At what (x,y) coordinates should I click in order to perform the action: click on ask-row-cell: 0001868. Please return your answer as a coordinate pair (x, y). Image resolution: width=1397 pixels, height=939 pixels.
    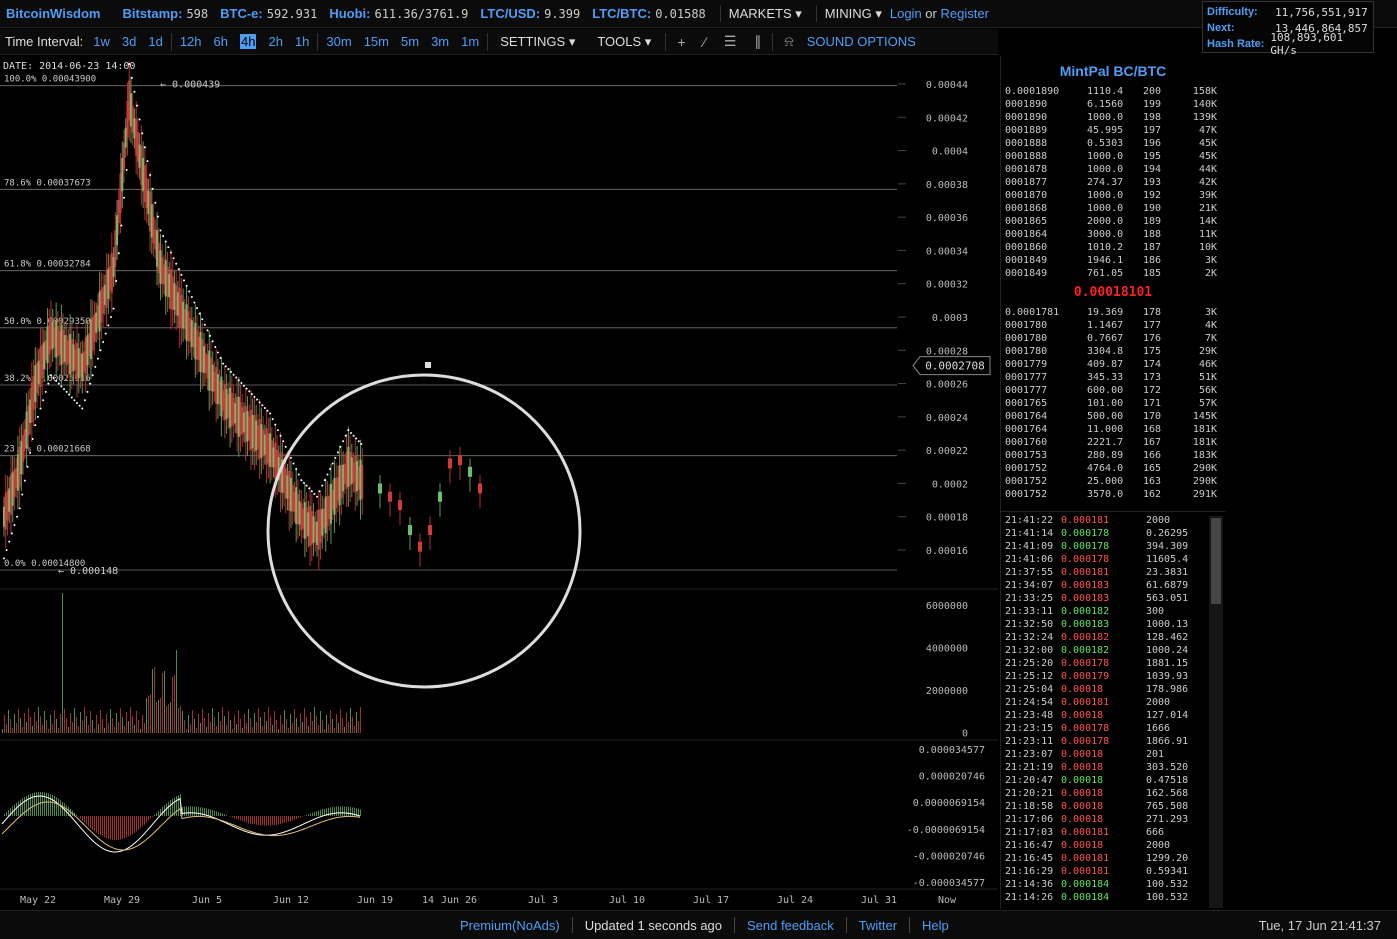
    Looking at the image, I should click on (1026, 208).